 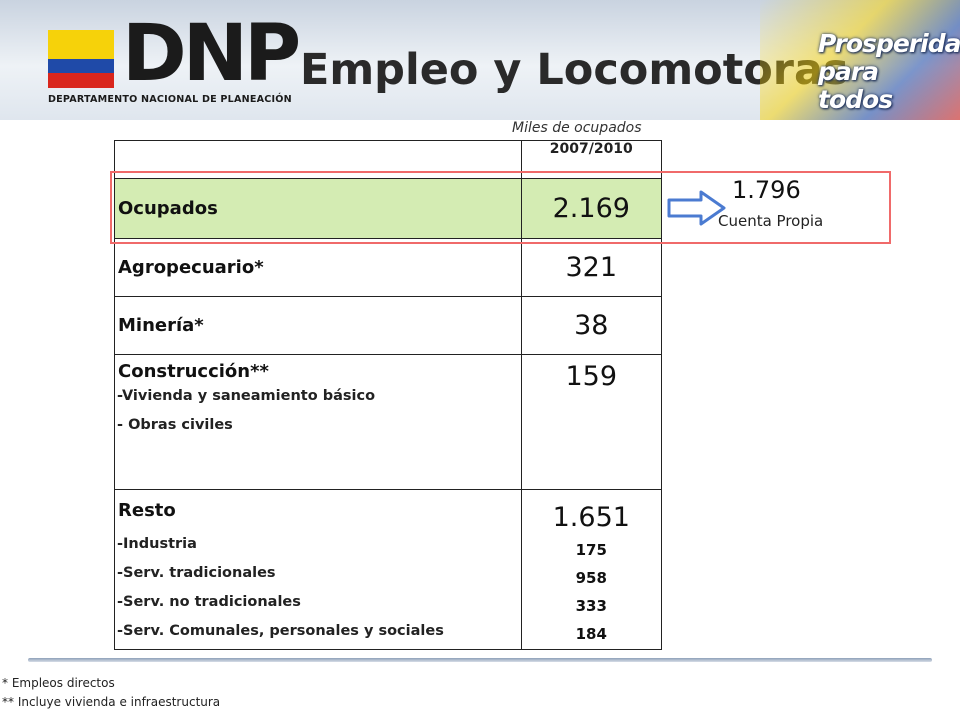 I want to click on row-label-resto: Resto, so click(x=147, y=510).